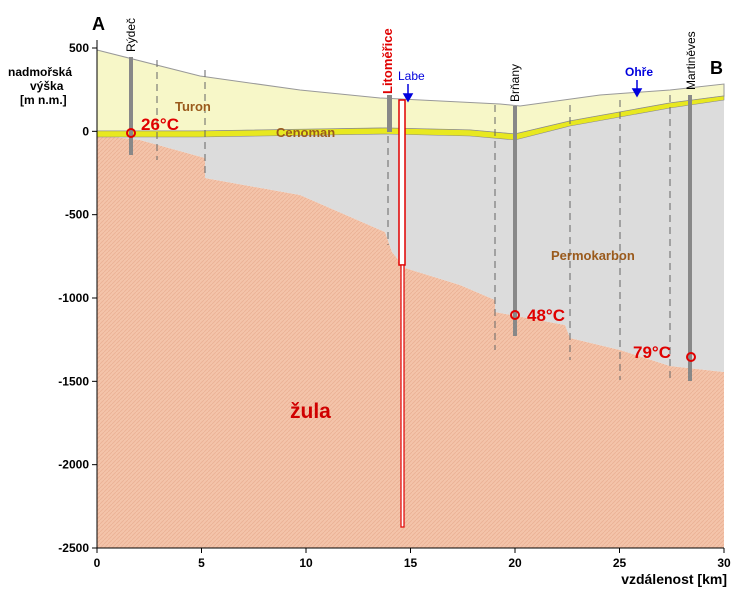 This screenshot has height=597, width=737. Describe the element at coordinates (620, 563) in the screenshot. I see `x-tick-label: 25` at that location.